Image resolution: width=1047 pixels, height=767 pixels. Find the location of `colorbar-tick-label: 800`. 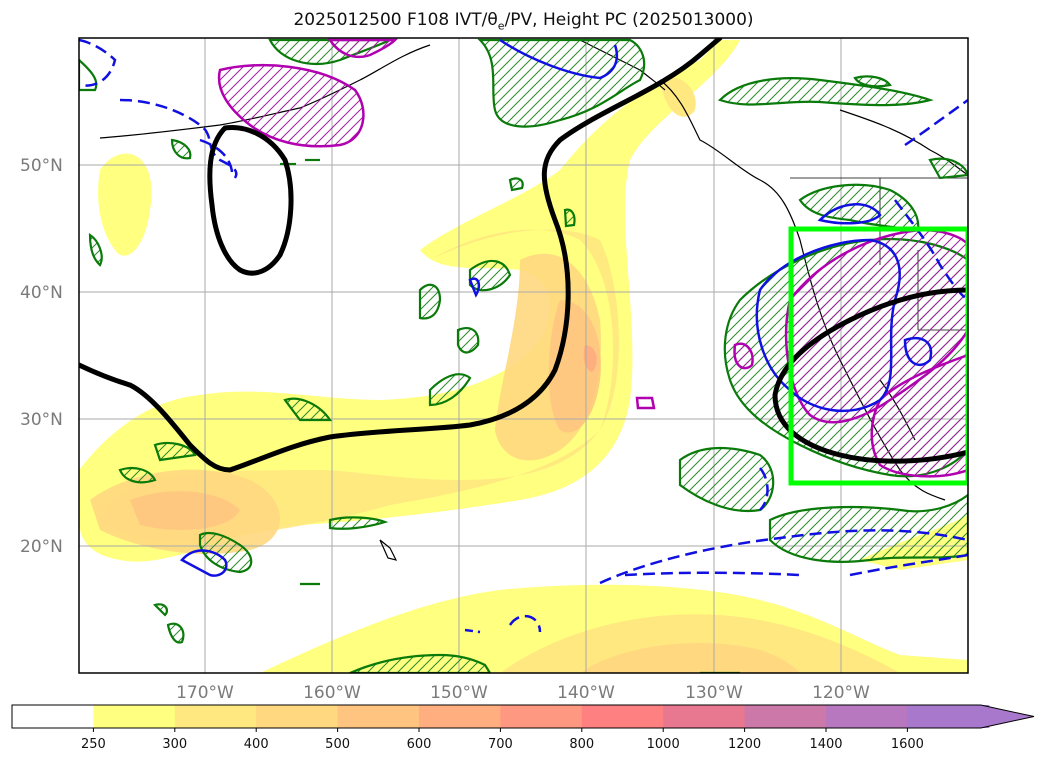

colorbar-tick-label: 800 is located at coordinates (581, 744).